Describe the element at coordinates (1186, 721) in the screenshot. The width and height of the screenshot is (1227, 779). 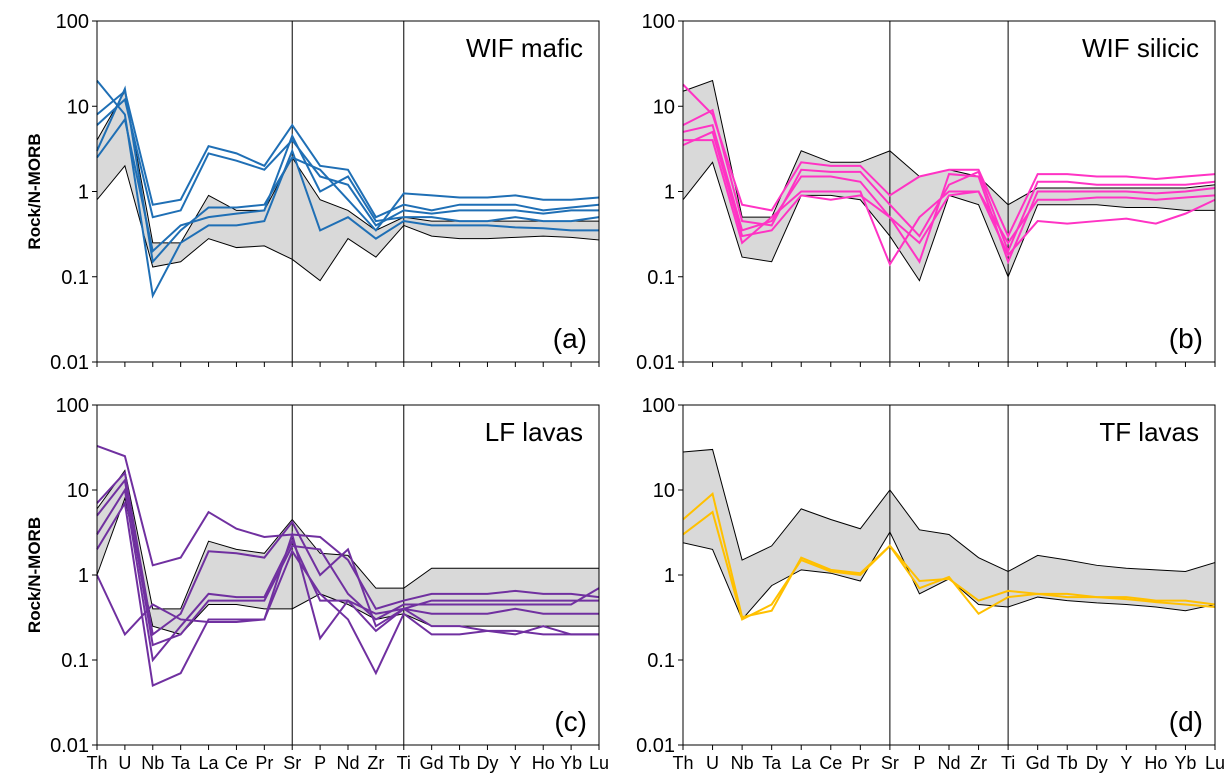
I see `panel-label: (d)` at that location.